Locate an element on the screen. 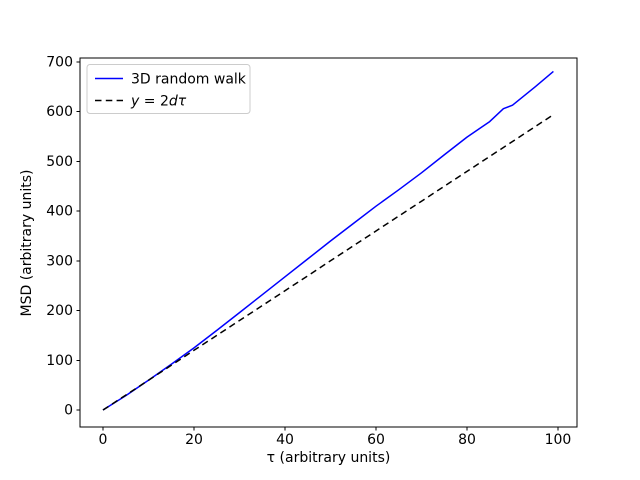  x-axis-tick-label: 20 is located at coordinates (194, 440).